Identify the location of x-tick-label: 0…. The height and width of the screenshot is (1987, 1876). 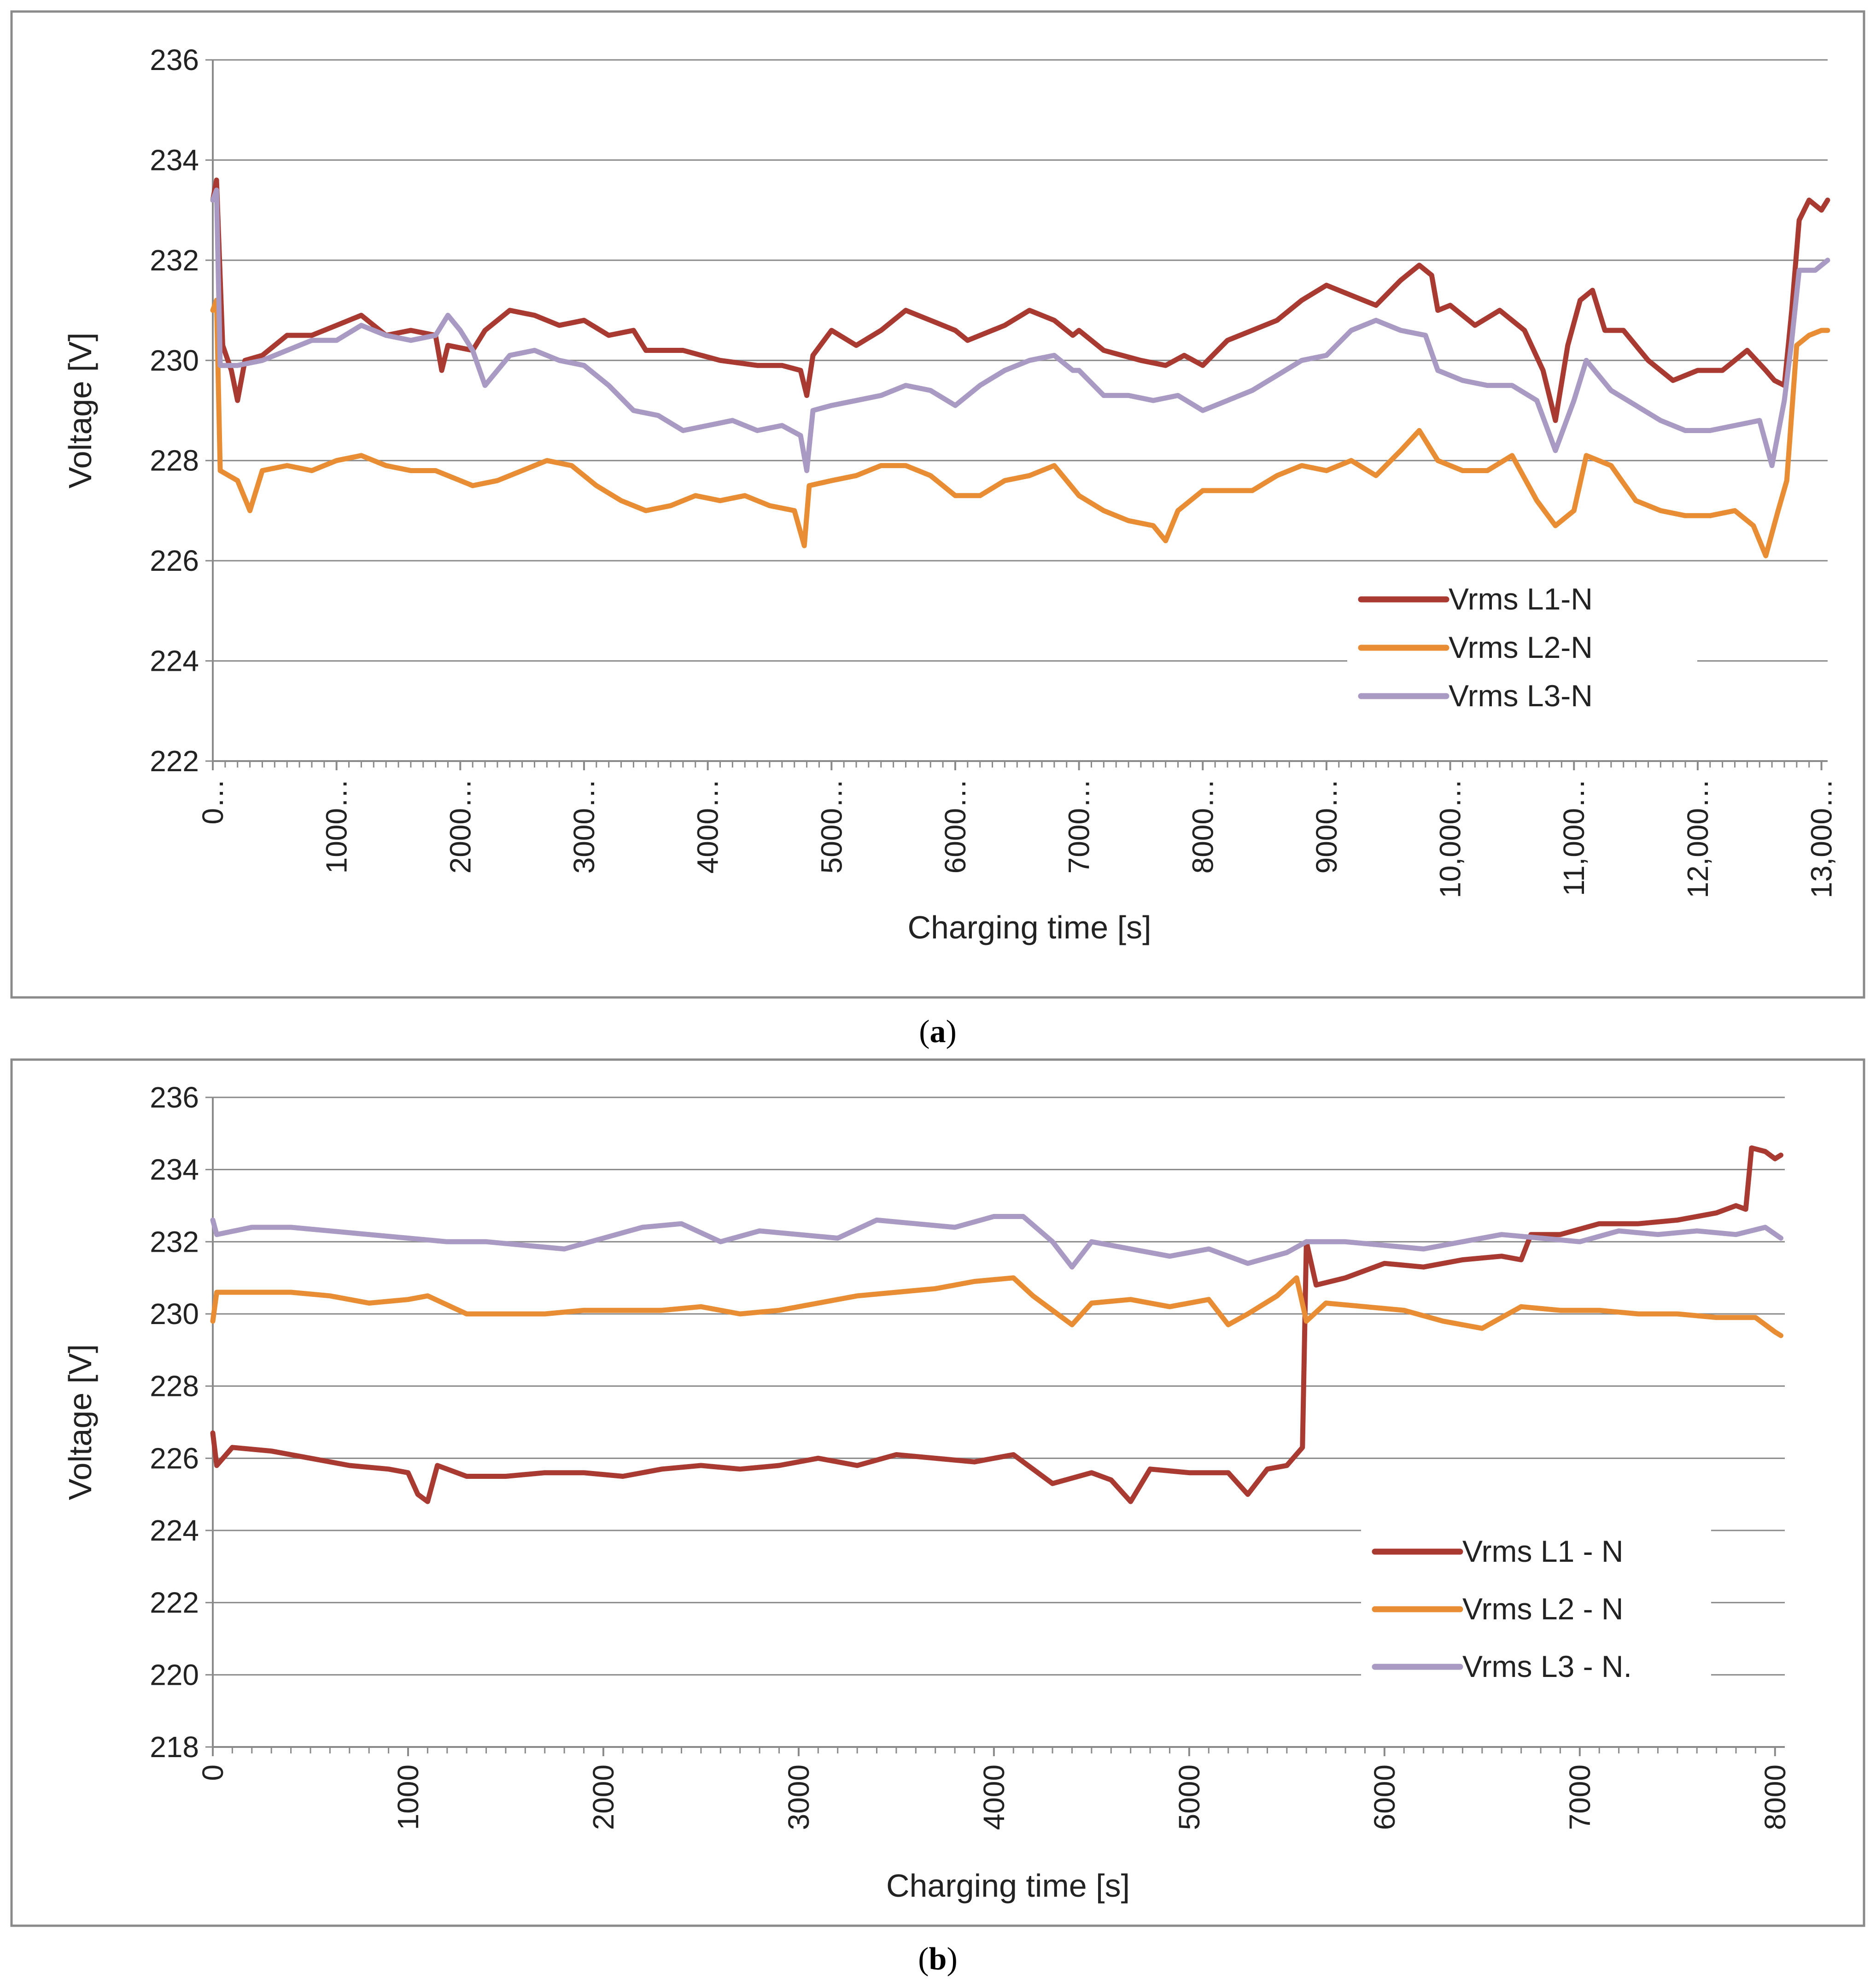
(212, 802).